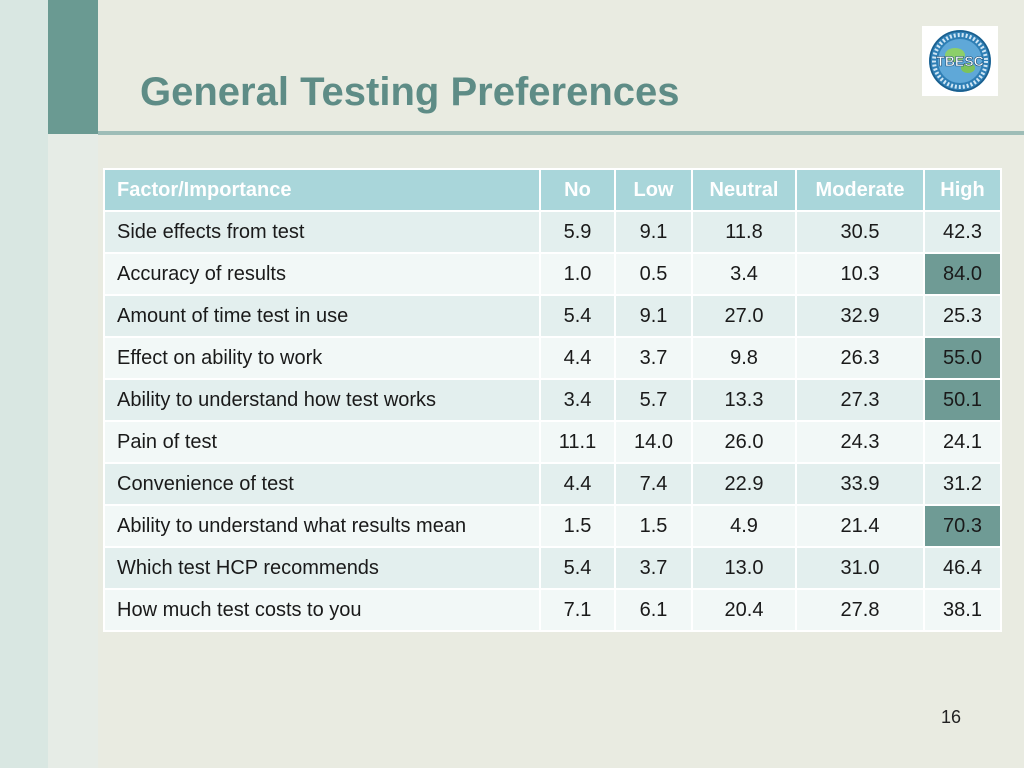 The width and height of the screenshot is (1024, 768). What do you see at coordinates (653, 610) in the screenshot?
I see `value-cell: 6.1` at bounding box center [653, 610].